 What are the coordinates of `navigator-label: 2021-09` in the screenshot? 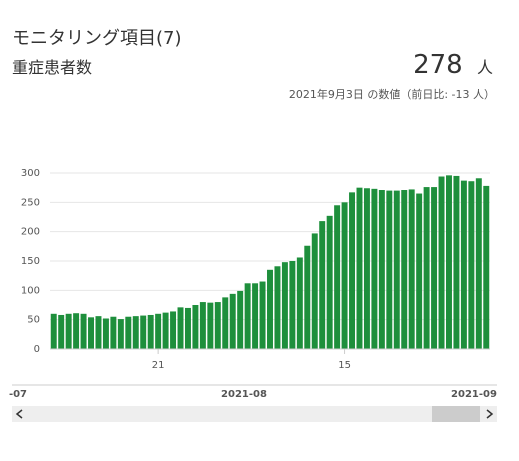 It's located at (474, 394).